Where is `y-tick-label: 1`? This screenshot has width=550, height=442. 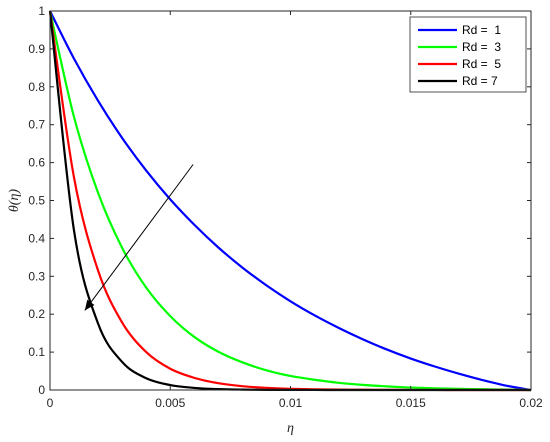 y-tick-label: 1 is located at coordinates (41, 11).